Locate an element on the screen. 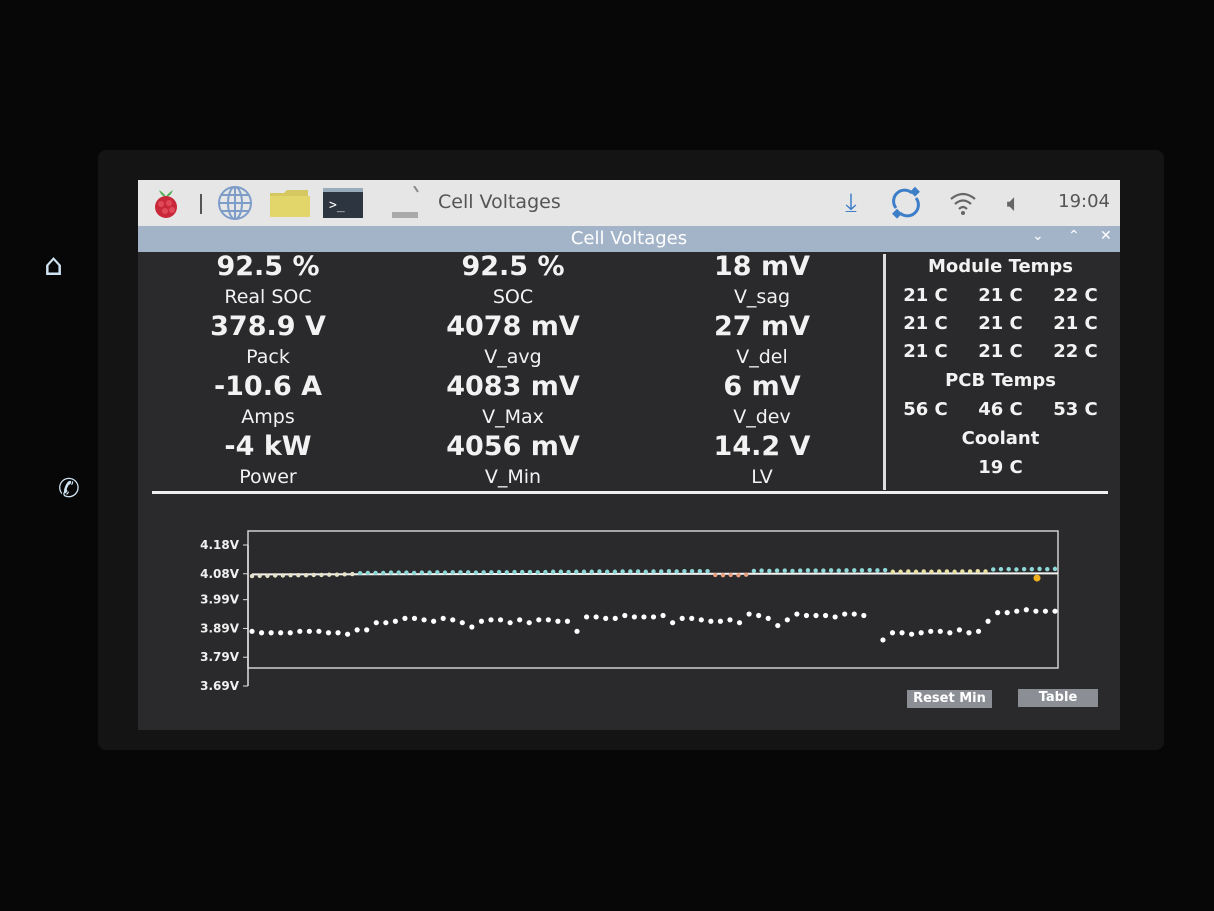  volume-icon: 🔈︎ is located at coordinates (1014, 203).